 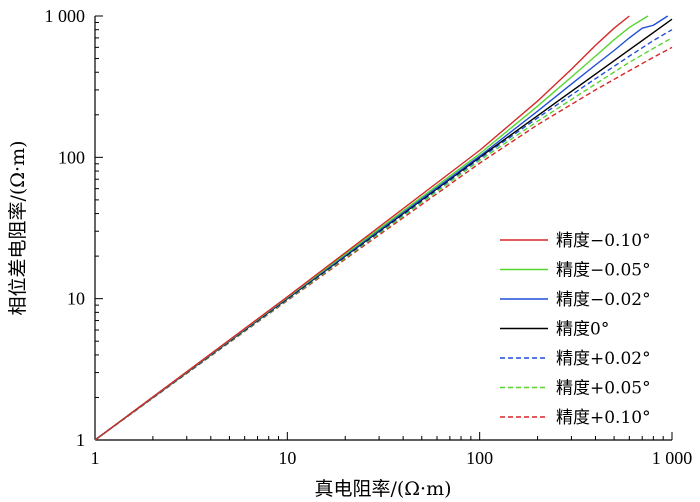 I want to click on legend-label: 精度−0.05°, so click(x=603, y=271).